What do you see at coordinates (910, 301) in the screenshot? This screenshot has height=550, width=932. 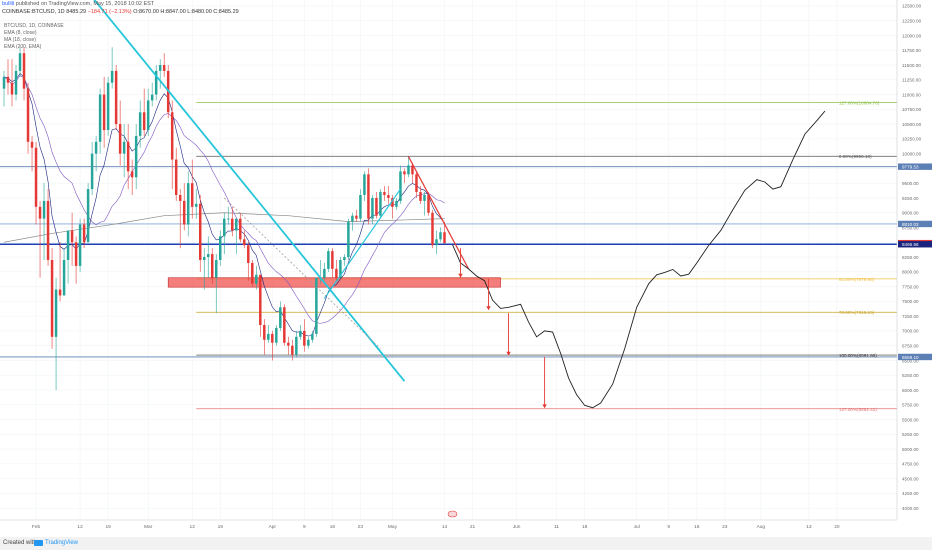 I see `y-tick-label: 7500.00` at bounding box center [910, 301].